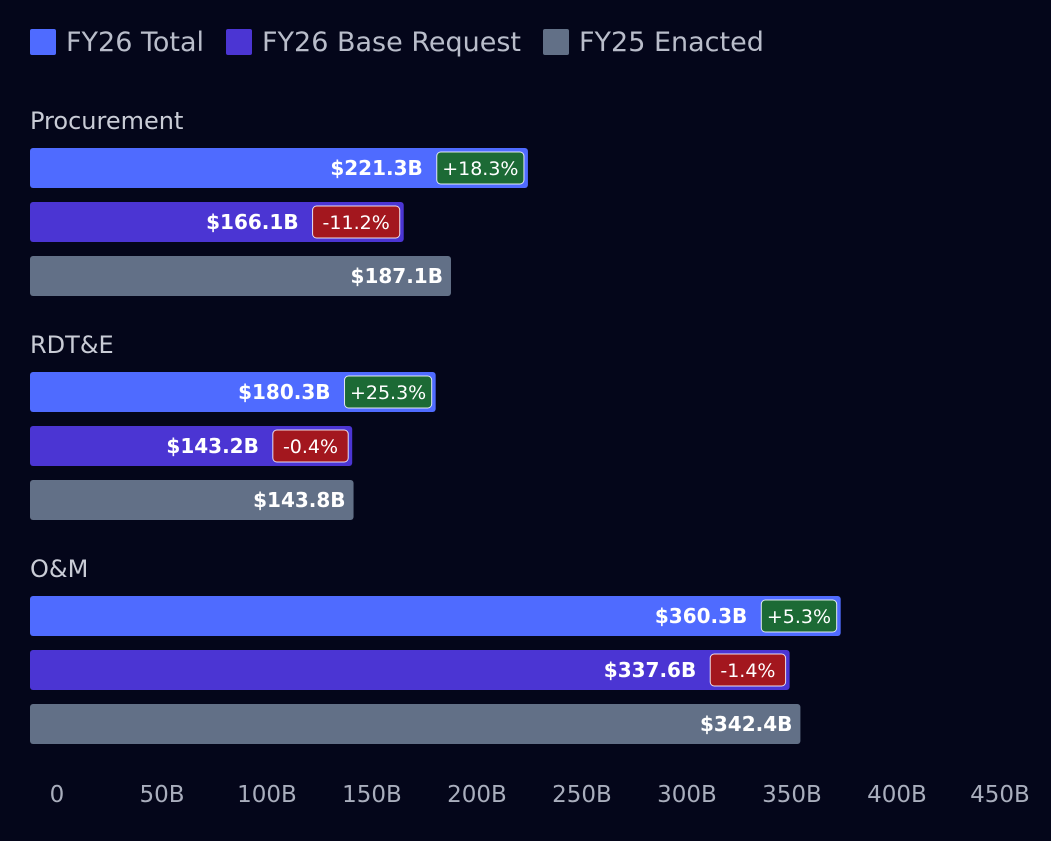 This screenshot has width=1051, height=841. I want to click on change-label-fy26-base-request-o-m: -1.4%, so click(747, 671).